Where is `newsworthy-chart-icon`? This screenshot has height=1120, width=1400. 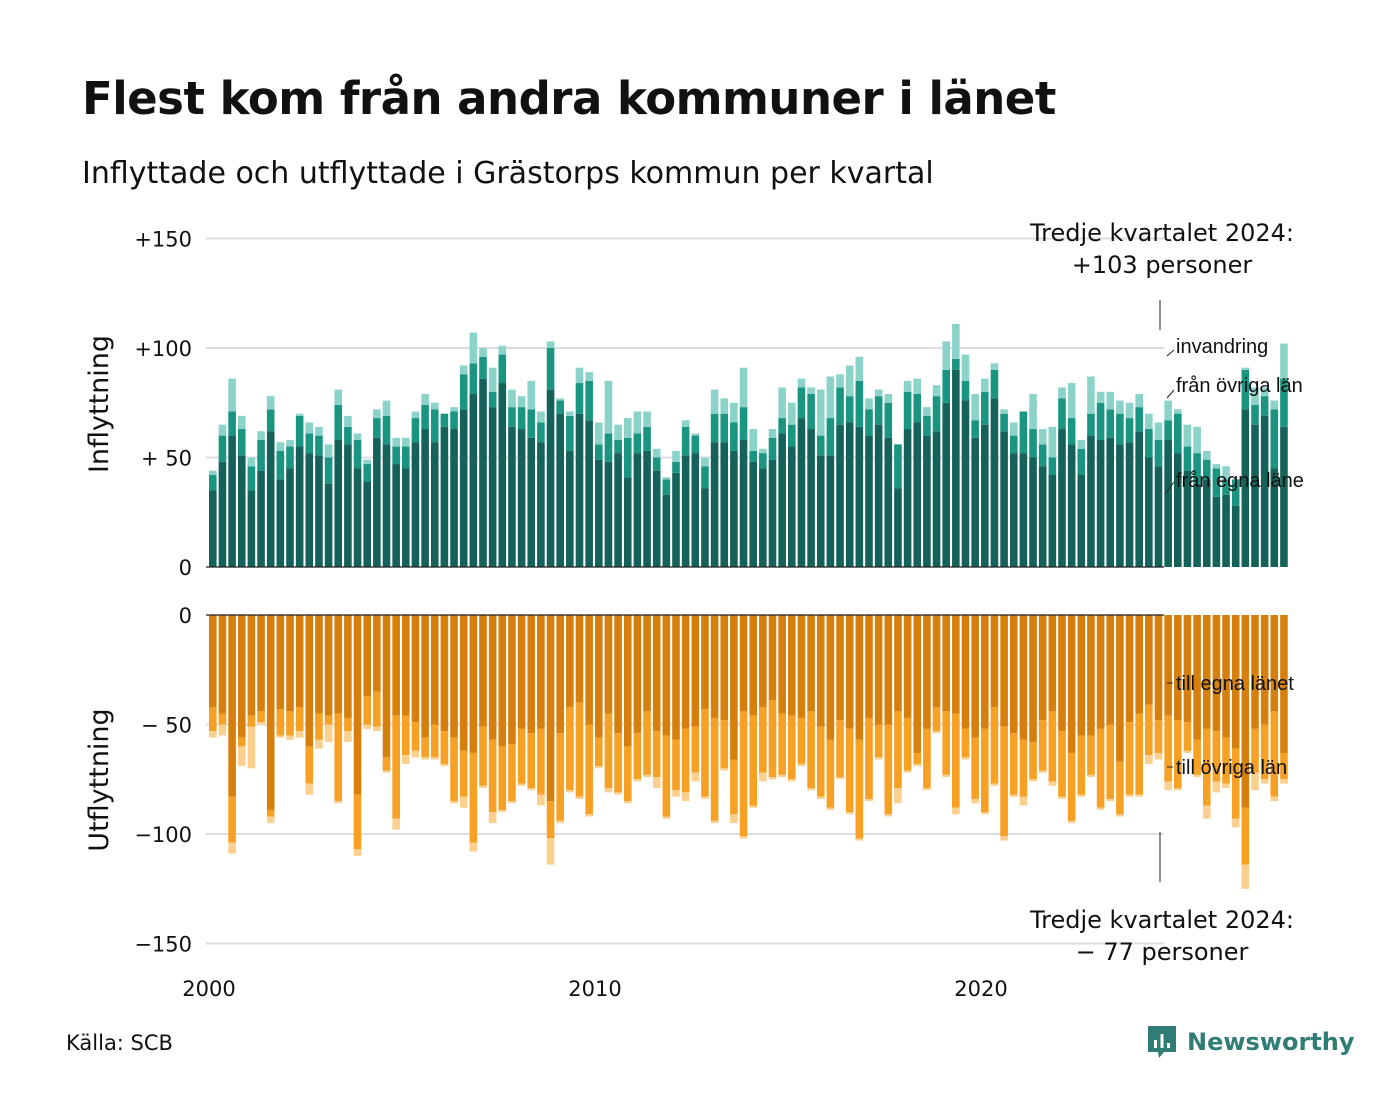 newsworthy-chart-icon is located at coordinates (1162, 1042).